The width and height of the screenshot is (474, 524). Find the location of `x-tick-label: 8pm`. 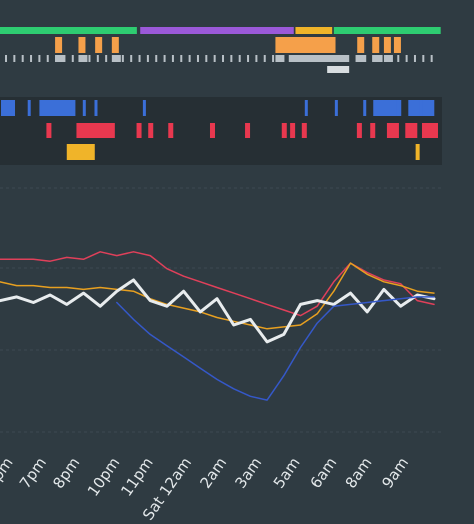

x-tick-label: 8pm is located at coordinates (66, 473).